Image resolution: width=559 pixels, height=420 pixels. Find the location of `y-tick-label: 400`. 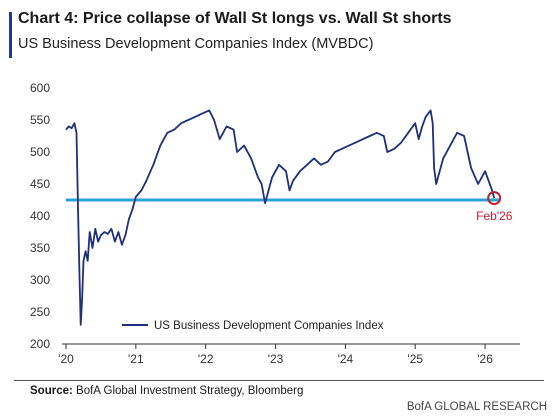

y-tick-label: 400 is located at coordinates (40, 216).